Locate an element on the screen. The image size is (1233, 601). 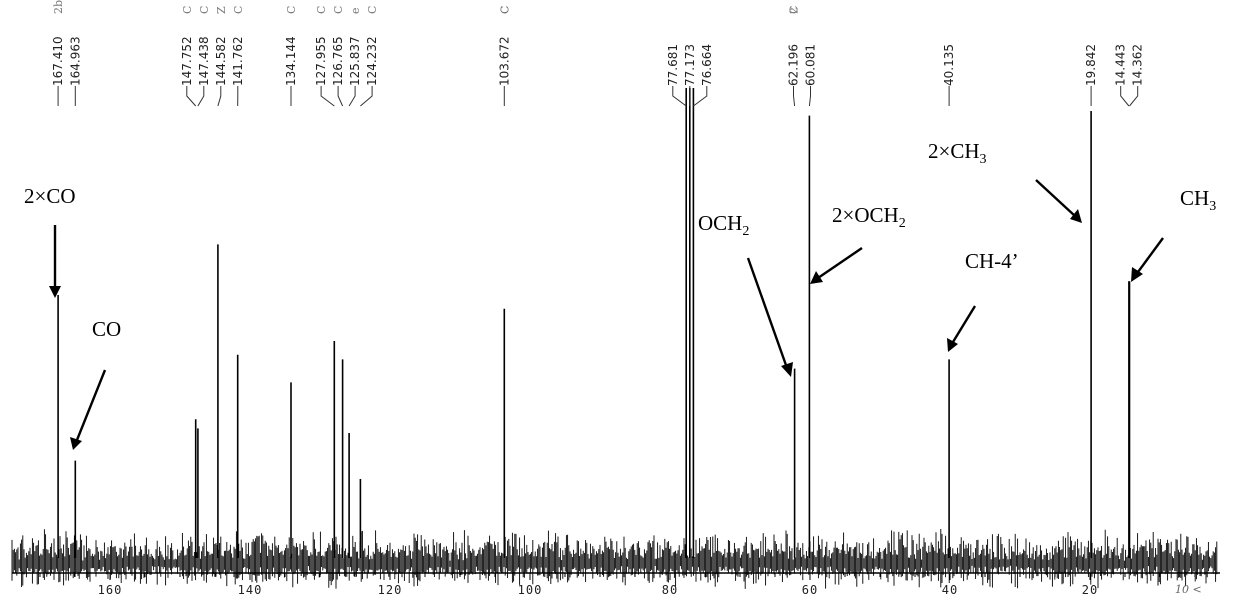
annotation-2xoch2-arrowhead is located at coordinates (816, 277).